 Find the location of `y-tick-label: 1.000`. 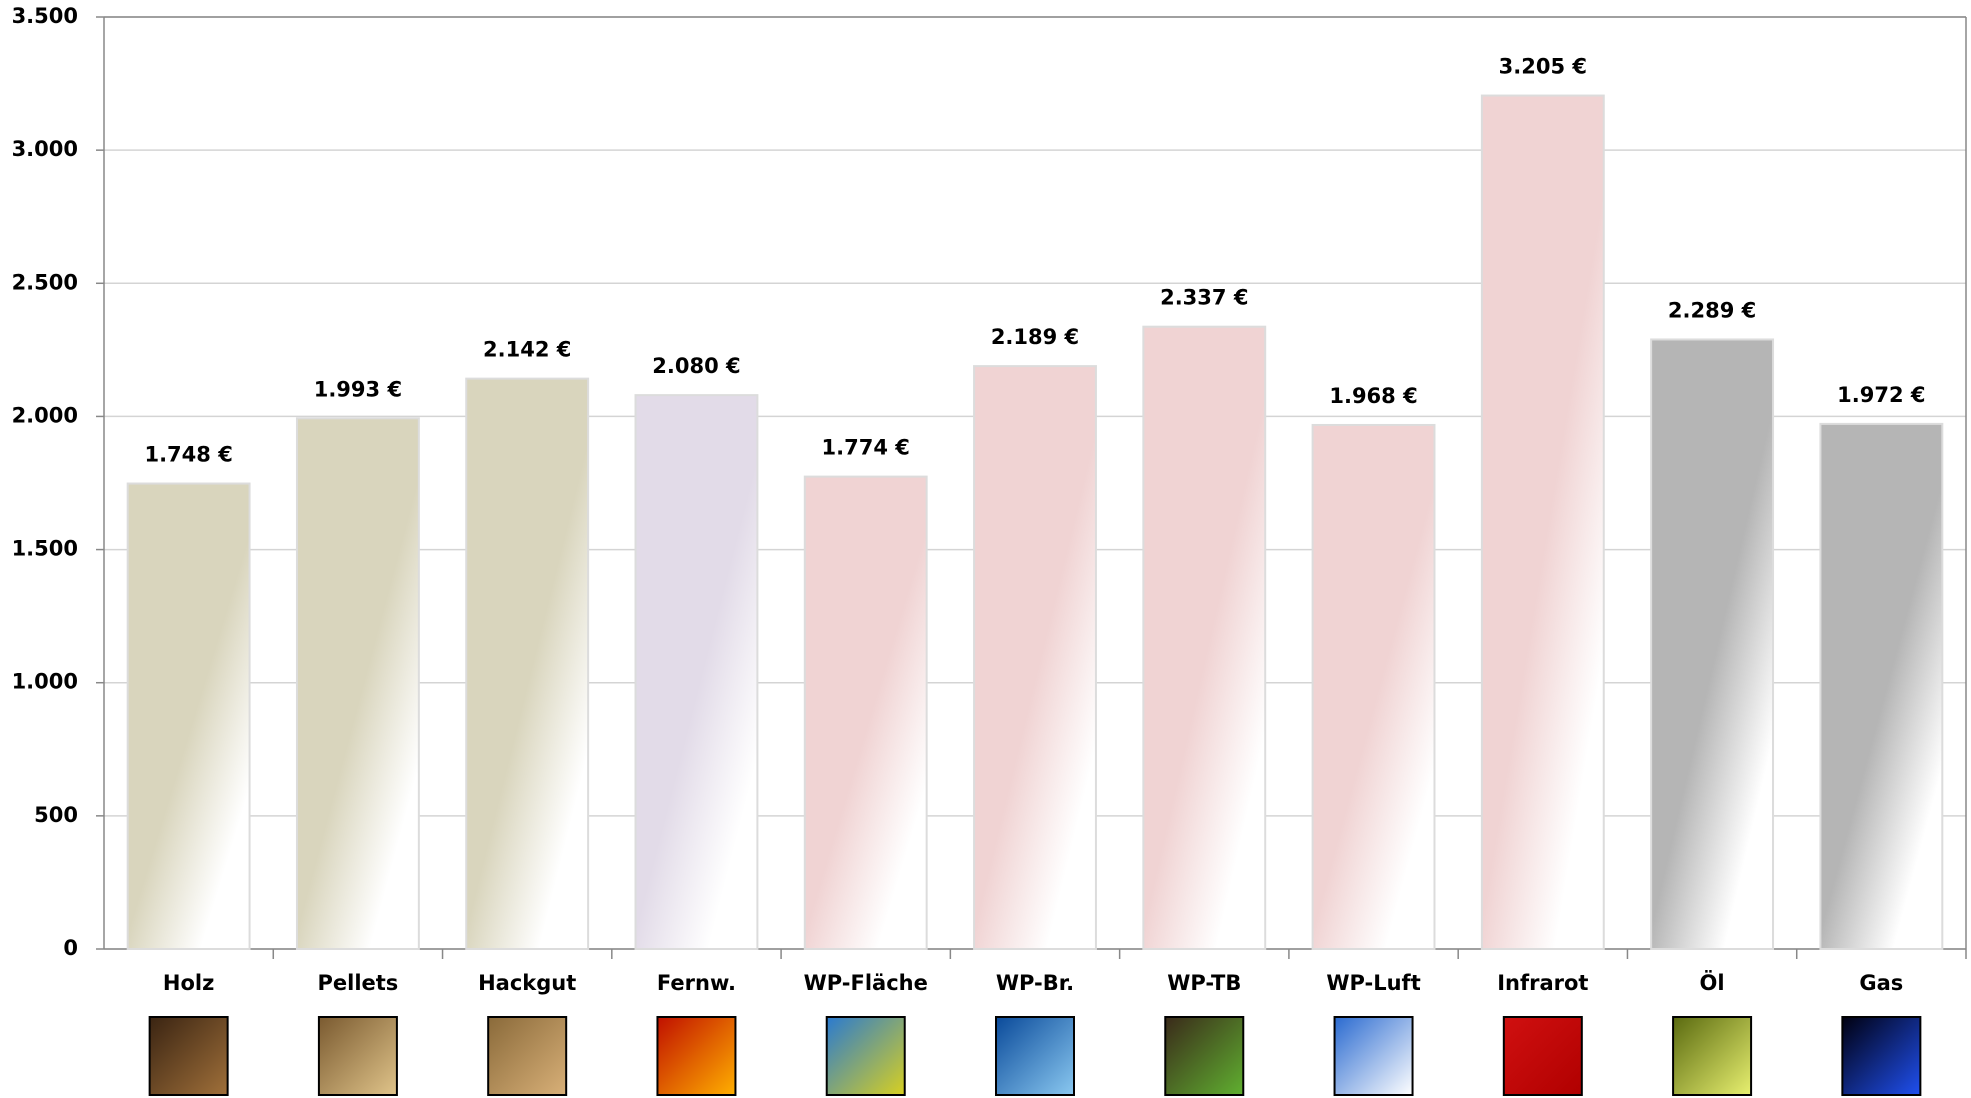

y-tick-label: 1.000 is located at coordinates (45, 682).